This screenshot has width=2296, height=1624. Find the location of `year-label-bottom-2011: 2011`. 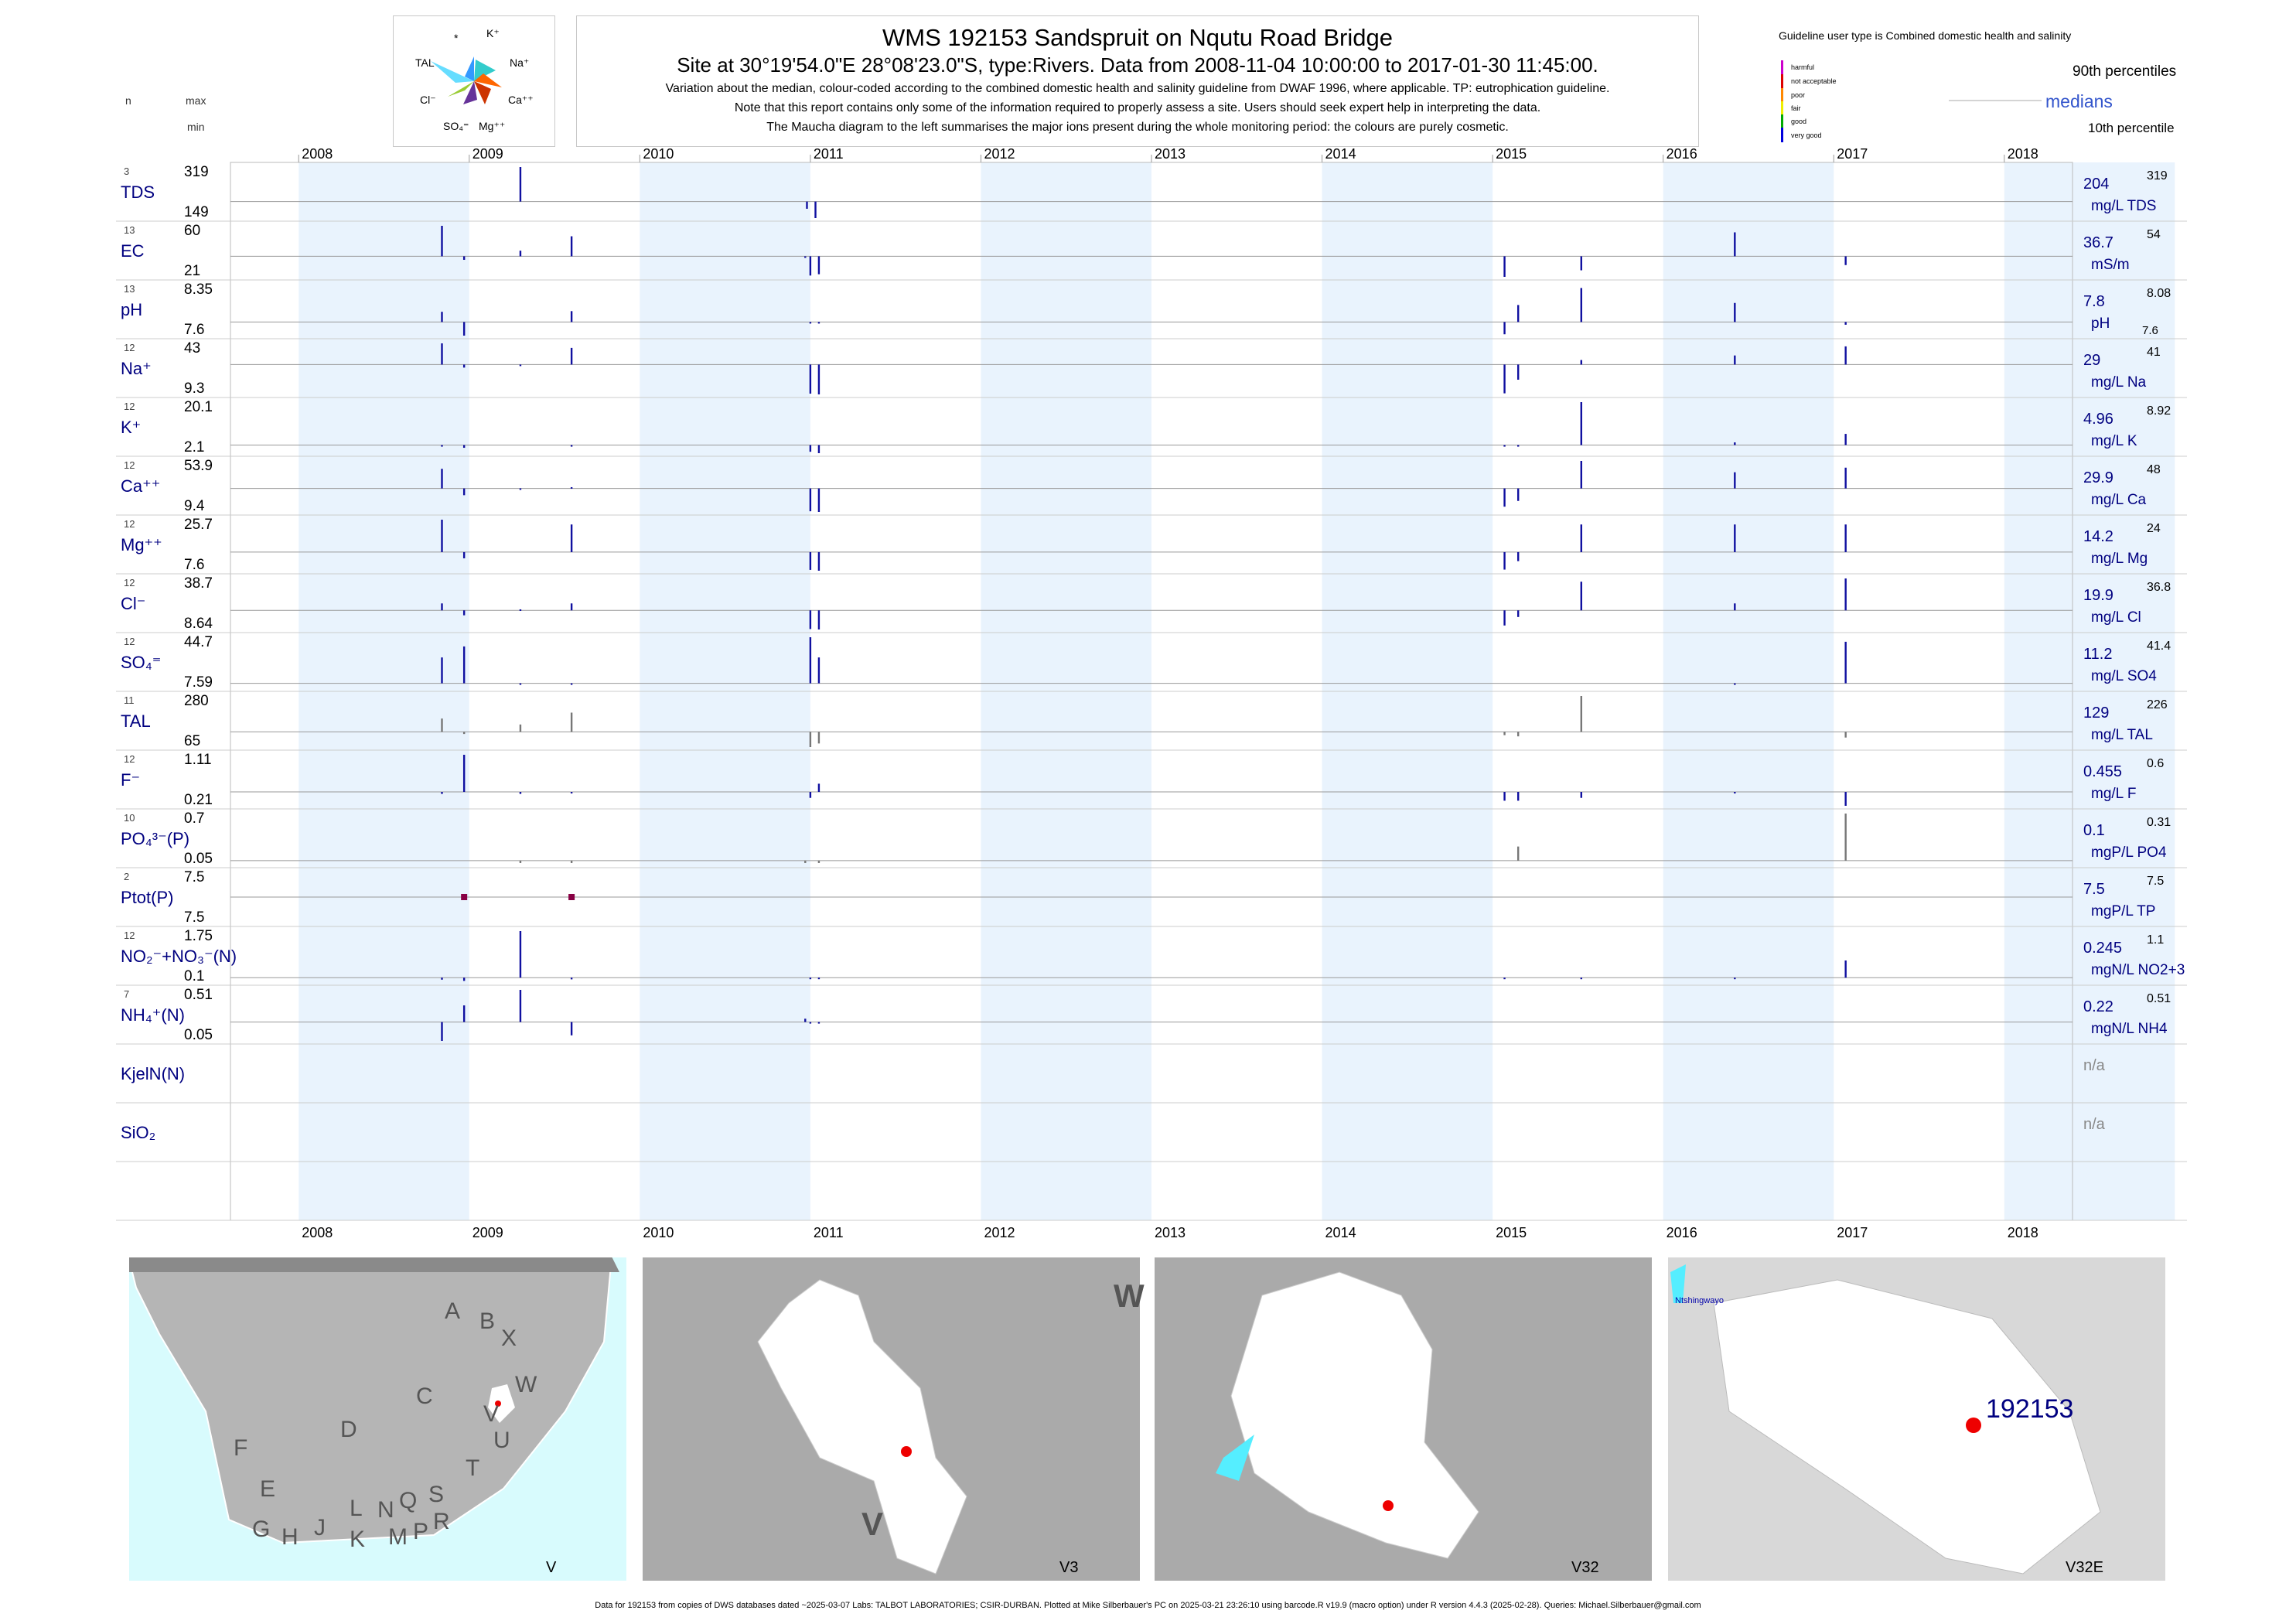

year-label-bottom-2011: 2011 is located at coordinates (829, 1232).